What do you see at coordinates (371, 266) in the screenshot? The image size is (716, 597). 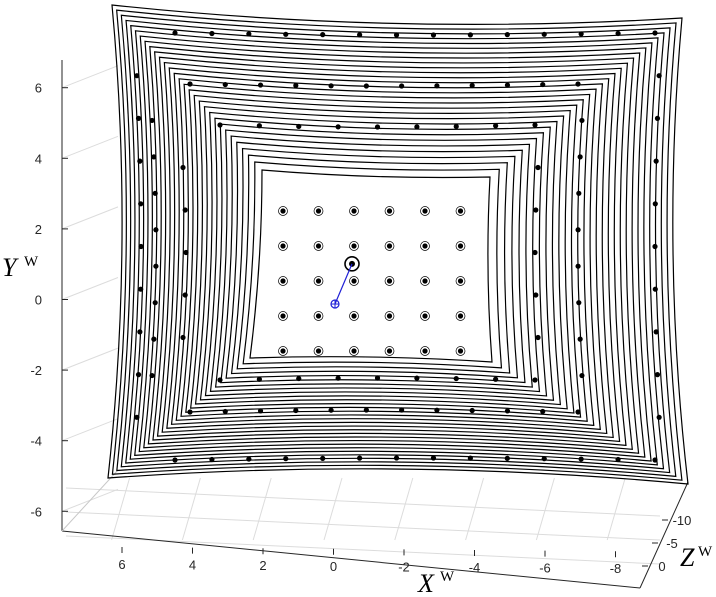 I see `calibration-frame-outline` at bounding box center [371, 266].